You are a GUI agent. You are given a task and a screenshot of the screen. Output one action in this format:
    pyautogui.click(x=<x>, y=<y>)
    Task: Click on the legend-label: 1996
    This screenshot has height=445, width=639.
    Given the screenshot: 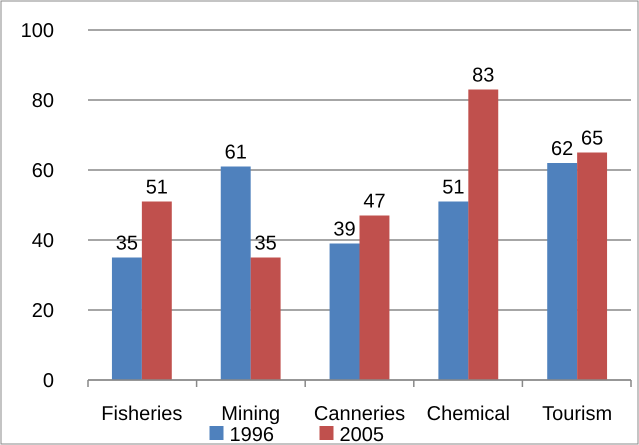 What is the action you would take?
    pyautogui.click(x=252, y=434)
    